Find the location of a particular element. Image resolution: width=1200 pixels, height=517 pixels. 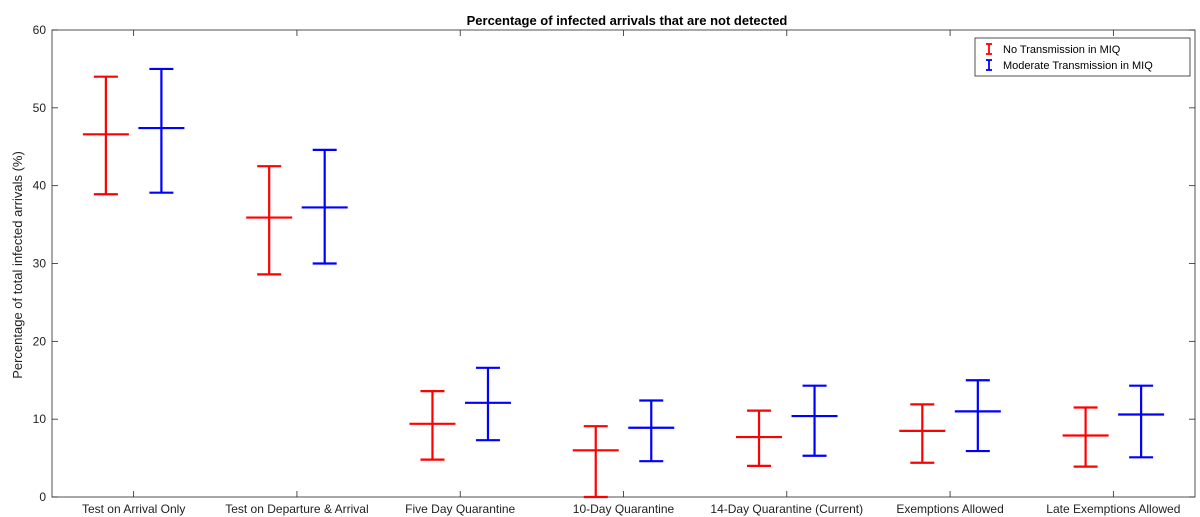

x-tick-label: Five Day Quarantine is located at coordinates (460, 509).